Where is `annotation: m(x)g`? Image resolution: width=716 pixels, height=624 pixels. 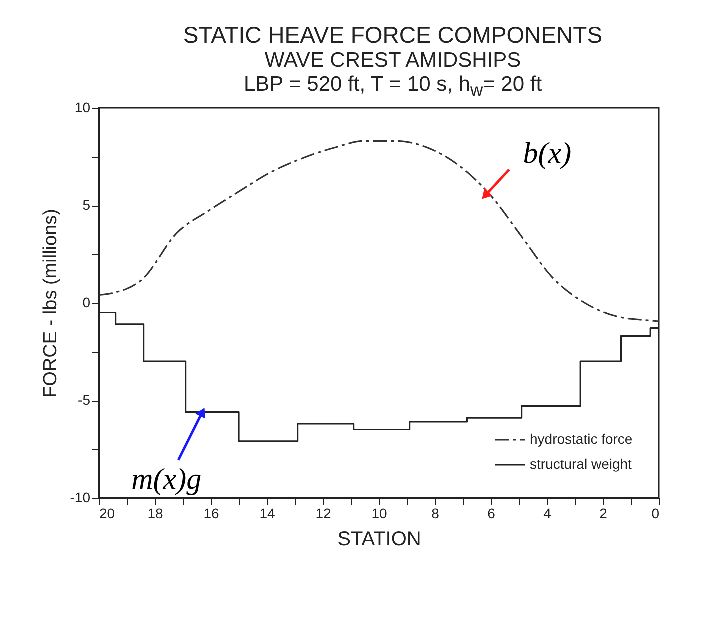 annotation: m(x)g is located at coordinates (167, 479).